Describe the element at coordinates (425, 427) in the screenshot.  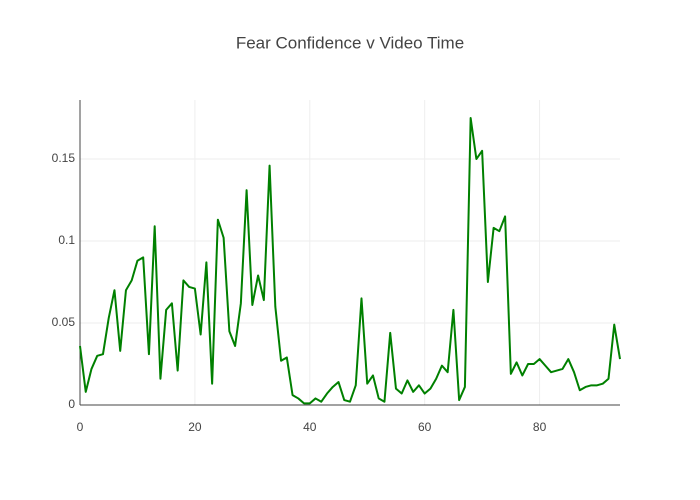
I see `x-tick-label: 60` at that location.